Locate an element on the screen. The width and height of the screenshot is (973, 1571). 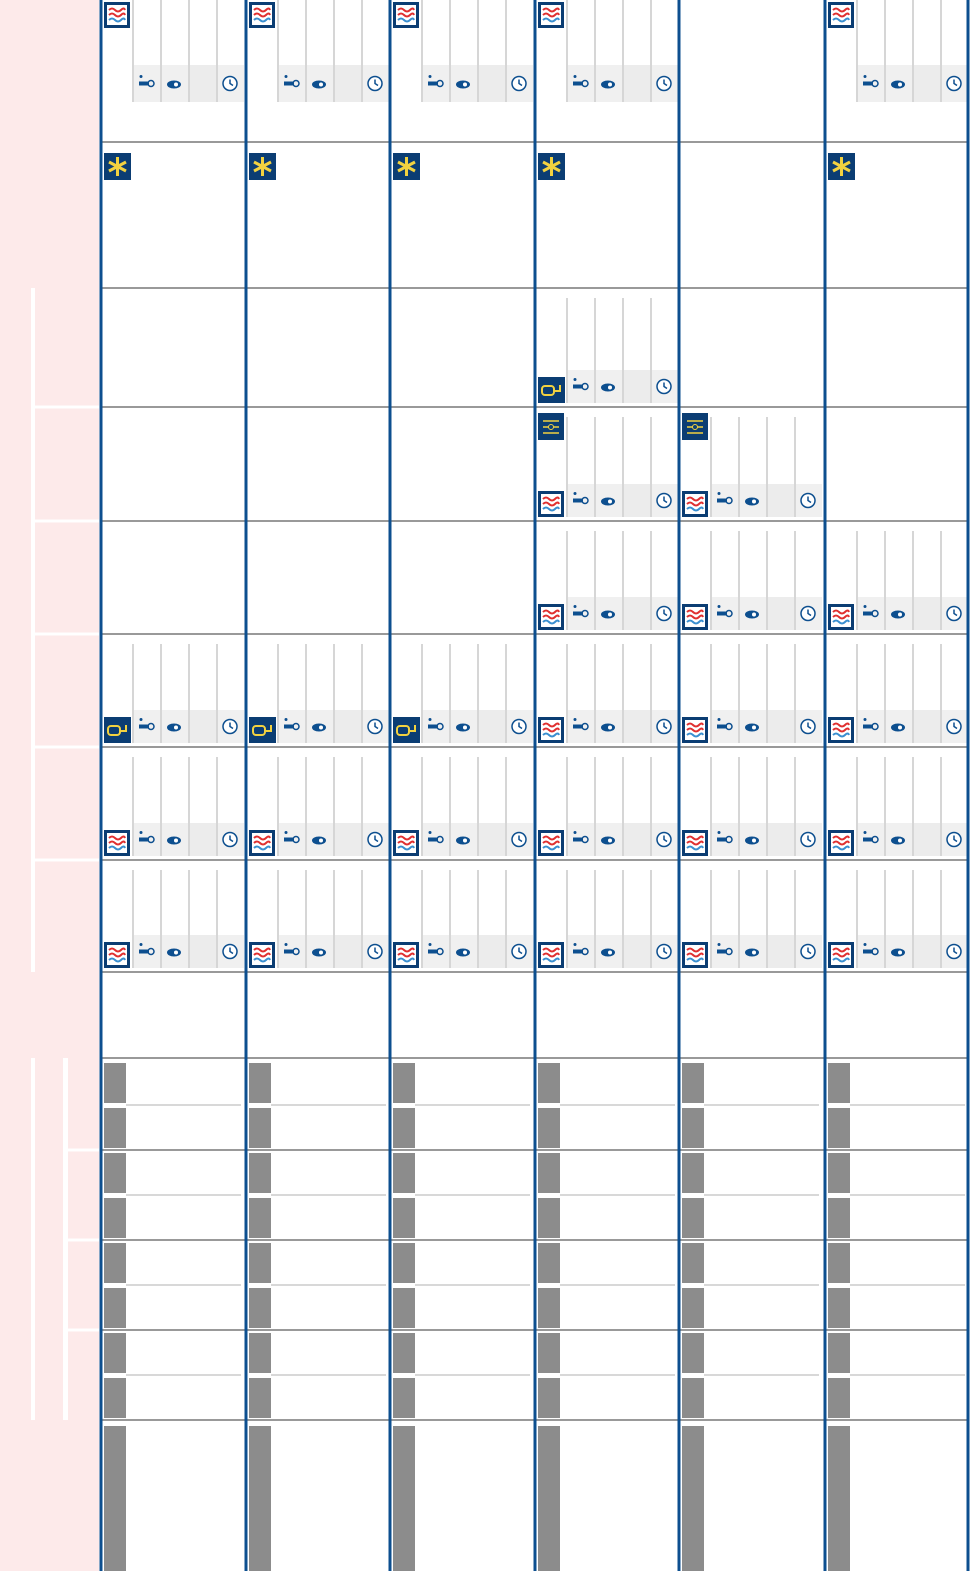
star-icon is located at coordinates (262, 166).